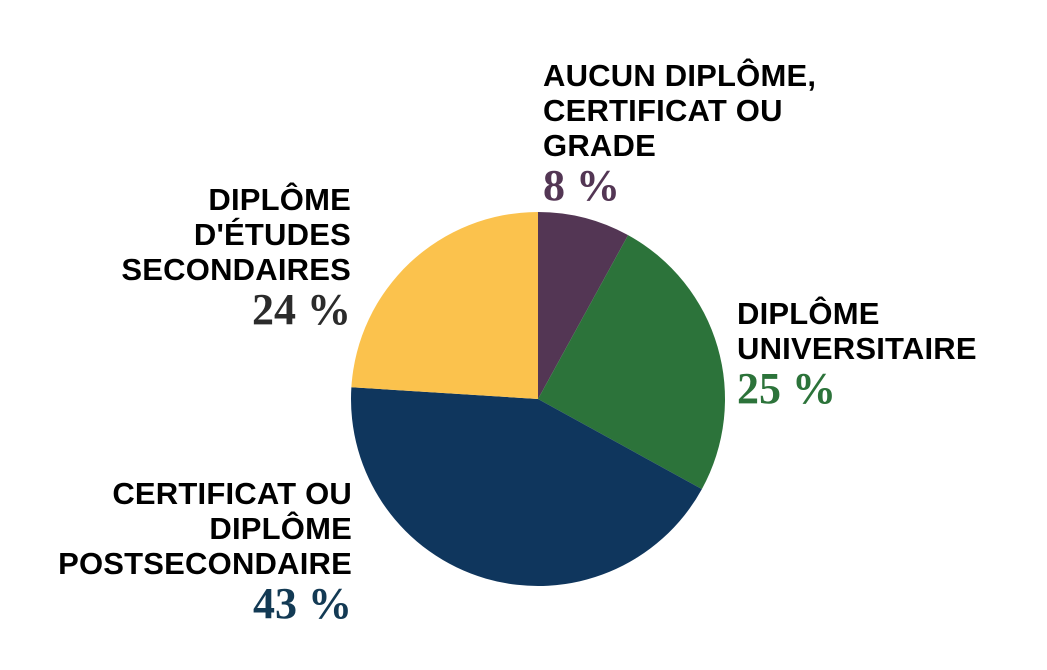 This screenshot has height=670, width=1047. I want to click on slice-label-aucun-diplome: AUCUN DIPLÔME, CERTIFICAT OU GRADE 8 %, so click(708, 133).